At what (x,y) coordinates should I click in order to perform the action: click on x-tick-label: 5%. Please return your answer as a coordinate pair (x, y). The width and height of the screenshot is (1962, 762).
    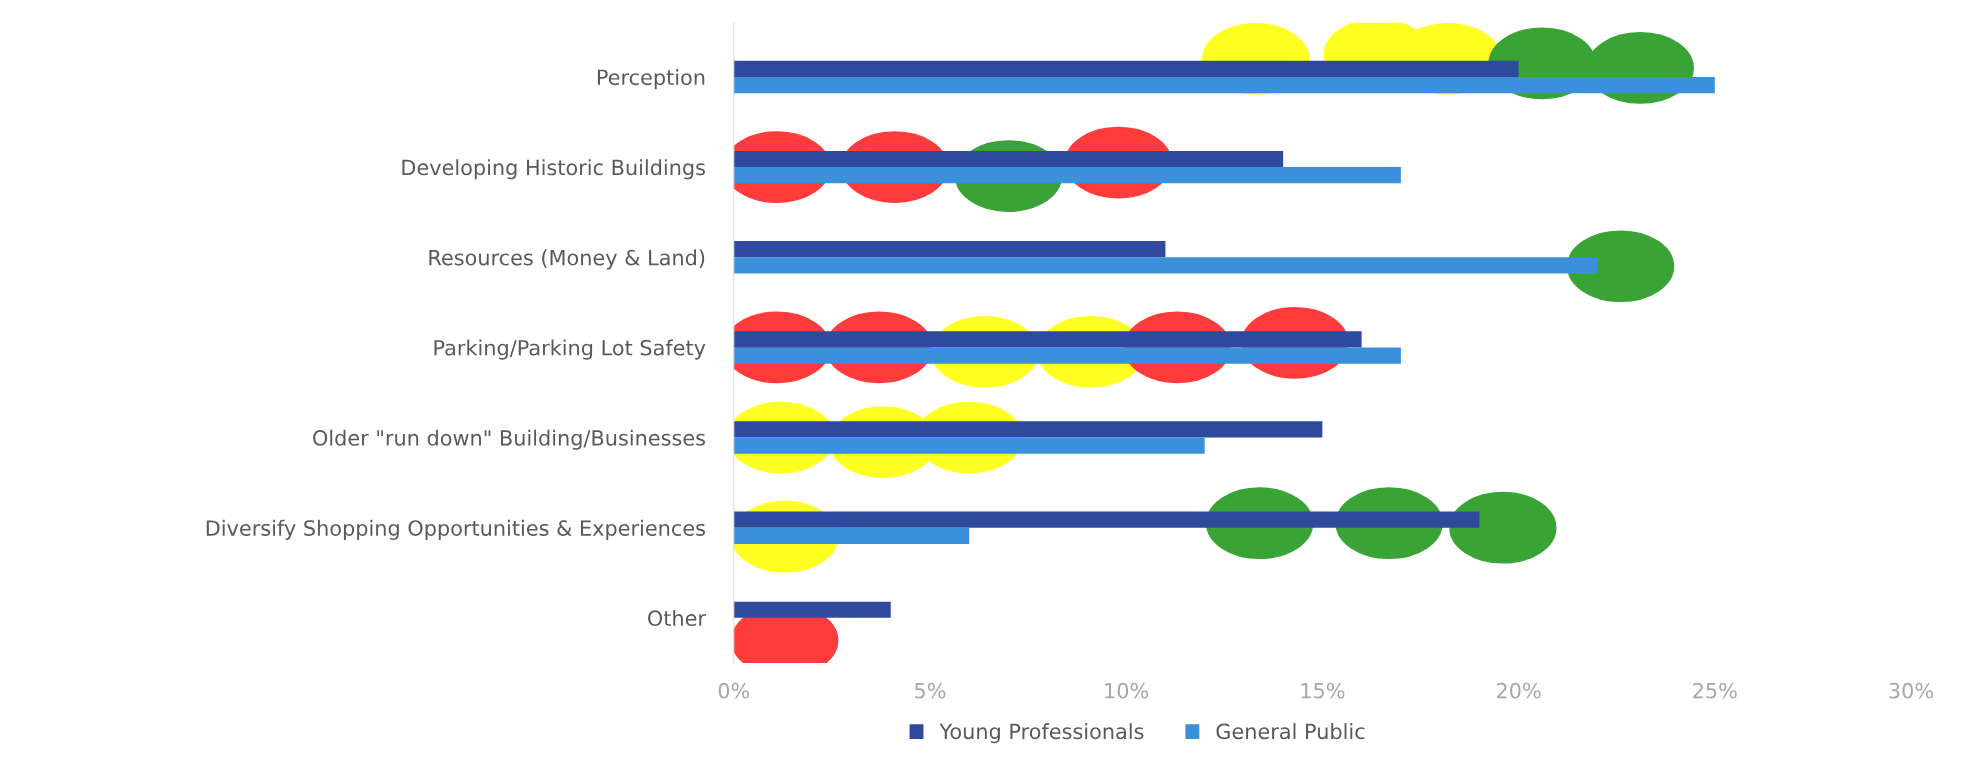
    Looking at the image, I should click on (930, 690).